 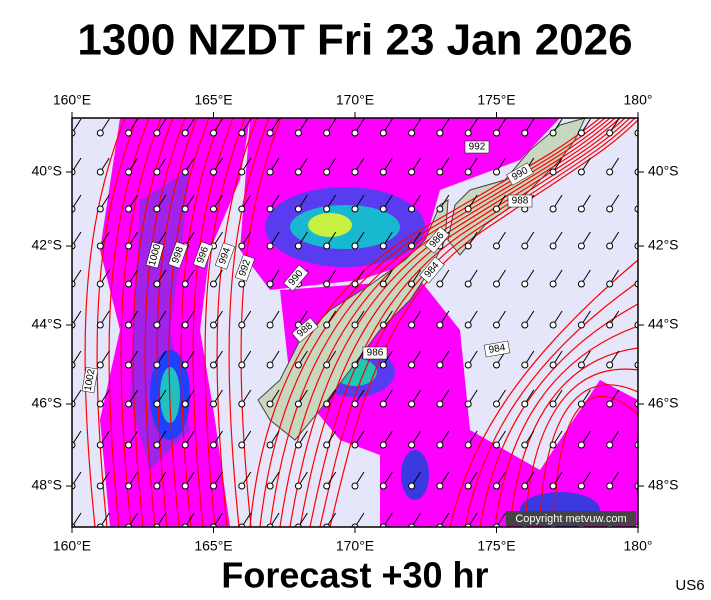 I want to click on isobar-label-group: 992, so click(x=477, y=147).